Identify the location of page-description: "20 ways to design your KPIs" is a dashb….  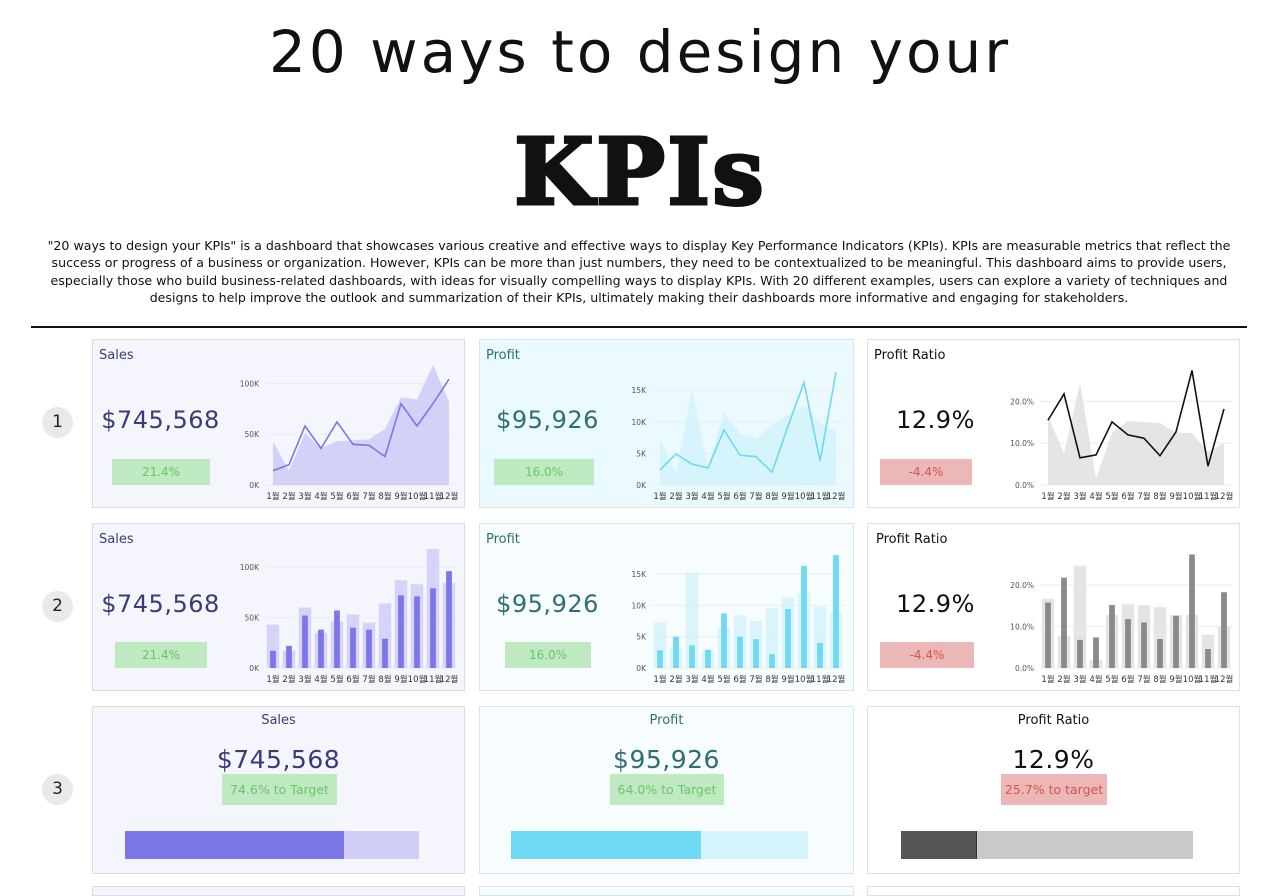
(639, 272).